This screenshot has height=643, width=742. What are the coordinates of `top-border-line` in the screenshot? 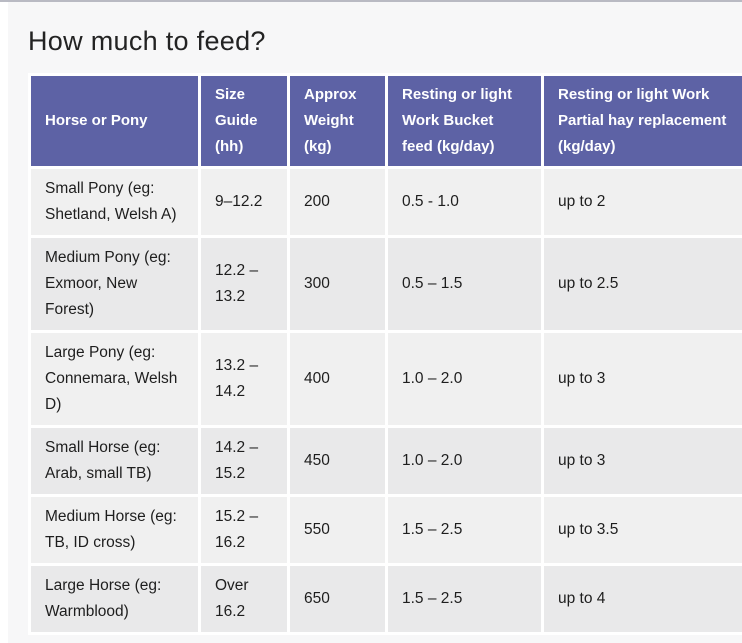 It's located at (371, 1).